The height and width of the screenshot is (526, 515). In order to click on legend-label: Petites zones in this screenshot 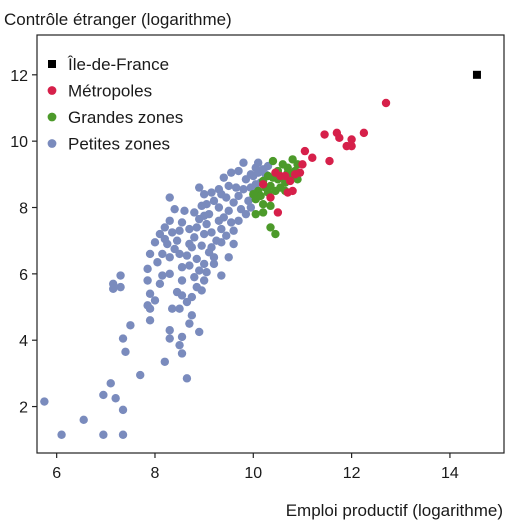, I will do `click(119, 144)`.